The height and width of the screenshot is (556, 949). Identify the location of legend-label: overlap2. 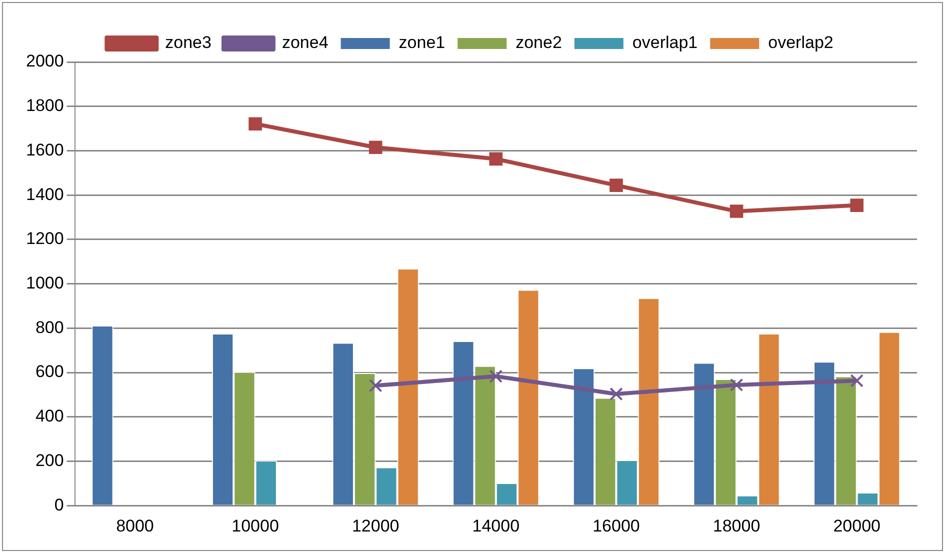
(801, 42).